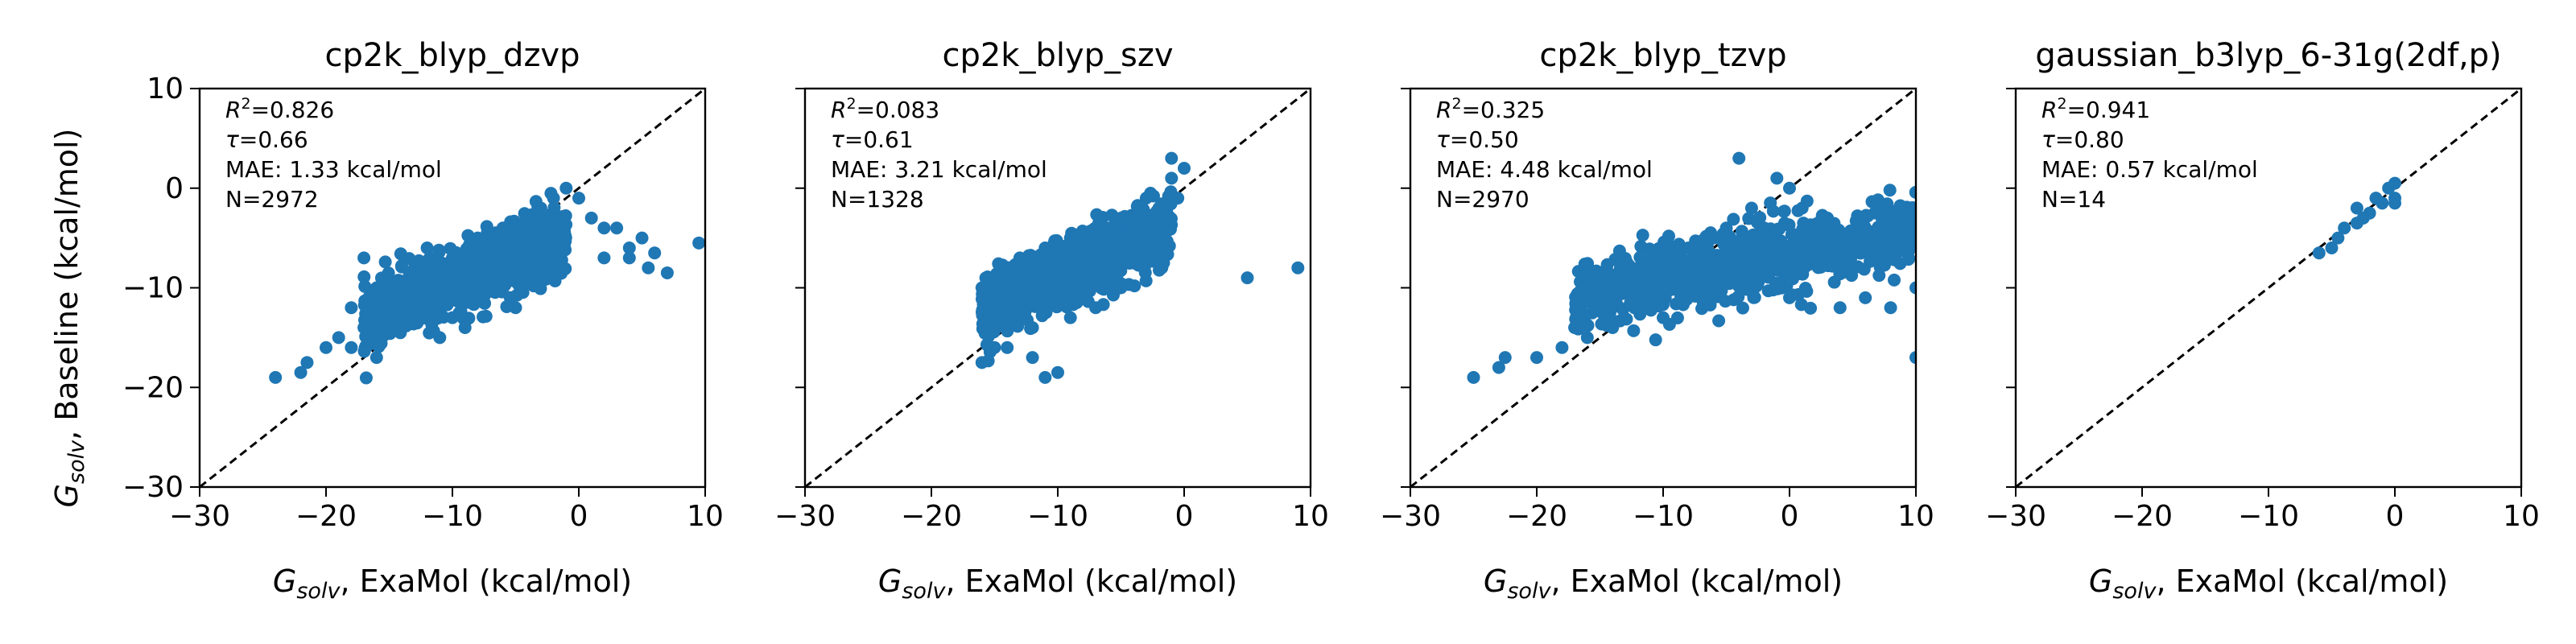  Describe the element at coordinates (69, 318) in the screenshot. I see `y-axis-label: Gsolv, Baseline (kcal/mol)` at that location.